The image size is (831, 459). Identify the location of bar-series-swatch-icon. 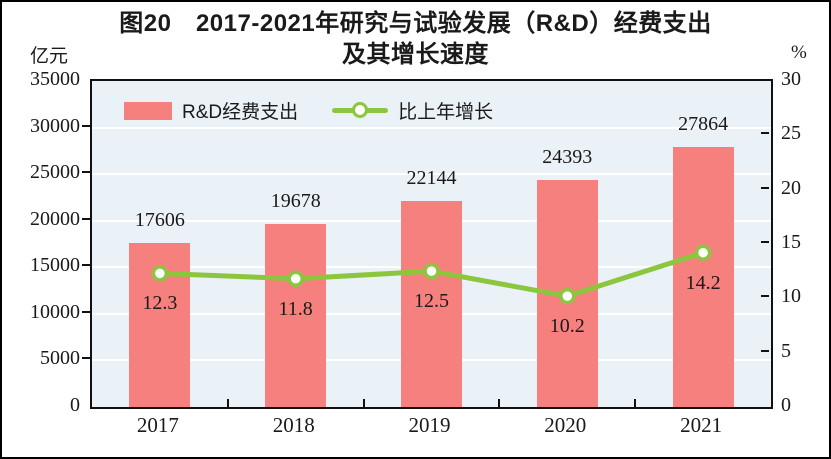
(148, 110).